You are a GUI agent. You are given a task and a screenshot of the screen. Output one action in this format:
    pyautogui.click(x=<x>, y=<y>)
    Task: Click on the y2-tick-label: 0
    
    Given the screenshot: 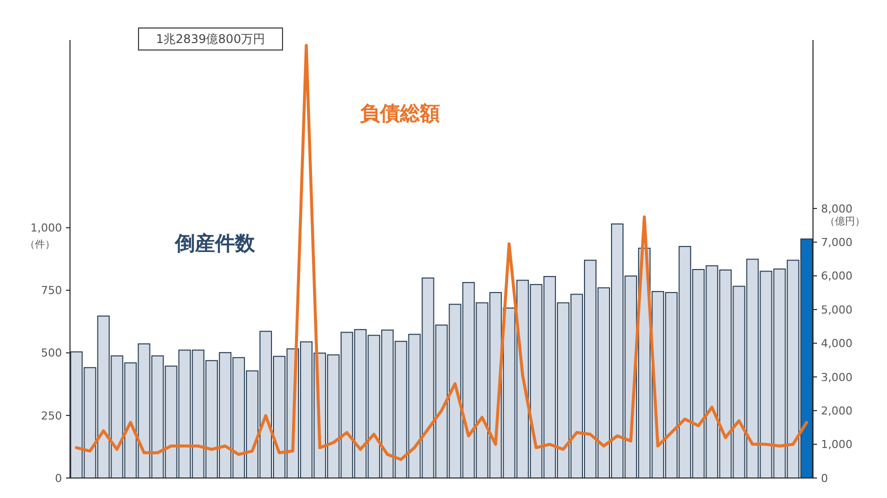 What is the action you would take?
    pyautogui.click(x=824, y=478)
    